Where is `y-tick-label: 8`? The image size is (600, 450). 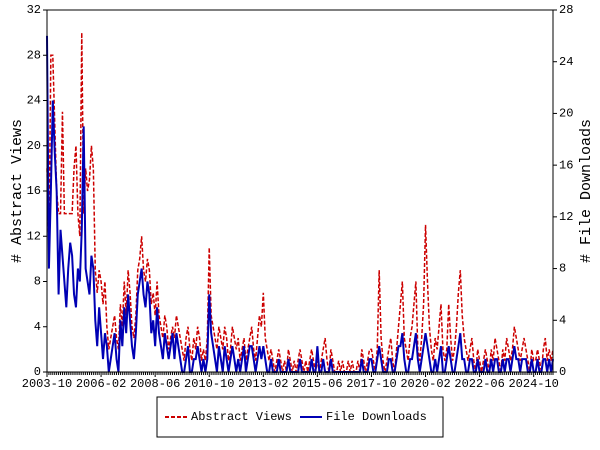
y-tick-label: 8 is located at coordinates (37, 282).